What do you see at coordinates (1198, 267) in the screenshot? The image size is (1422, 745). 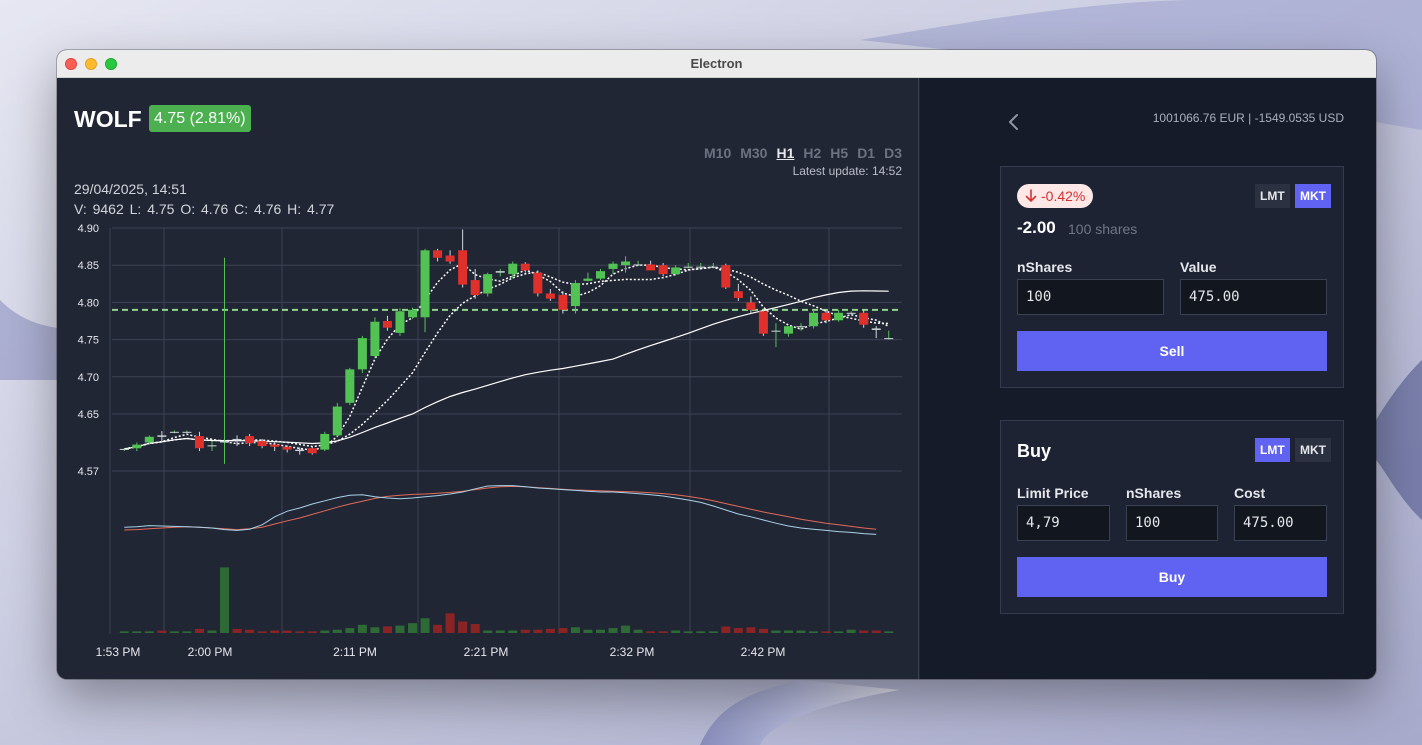 I see `sell-value-label: Value` at bounding box center [1198, 267].